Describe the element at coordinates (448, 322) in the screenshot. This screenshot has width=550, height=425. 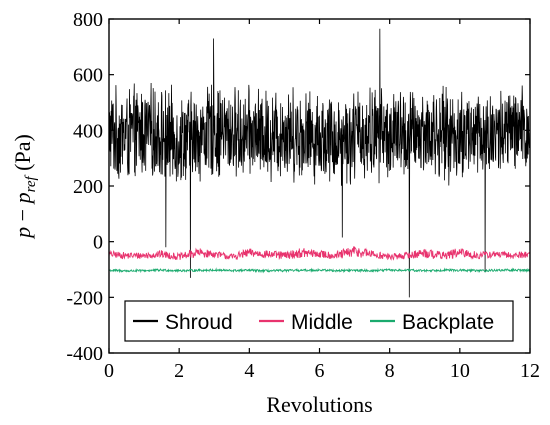
I see `legend-label-backplate: Backplate` at that location.